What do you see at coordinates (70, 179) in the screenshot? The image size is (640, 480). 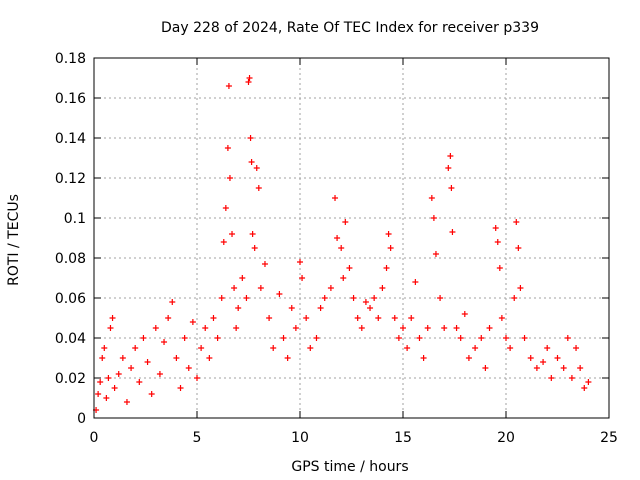 I see `y-tick-label: 0.12` at bounding box center [70, 179].